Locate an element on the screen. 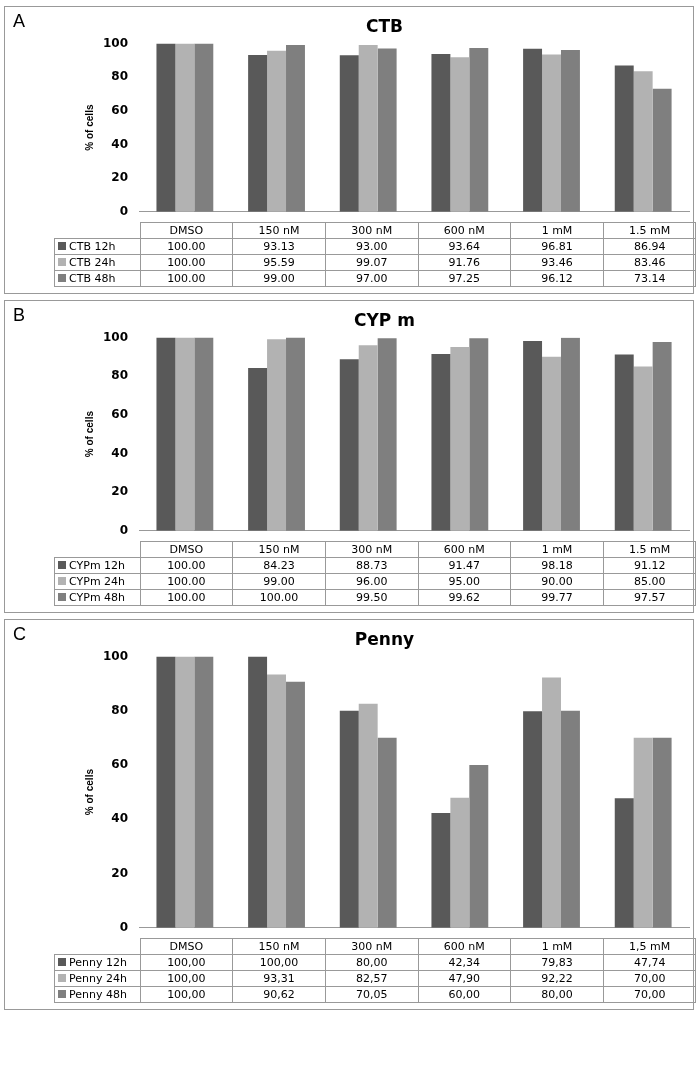 The image size is (700, 1084). data-label: 97.00 is located at coordinates (372, 278).